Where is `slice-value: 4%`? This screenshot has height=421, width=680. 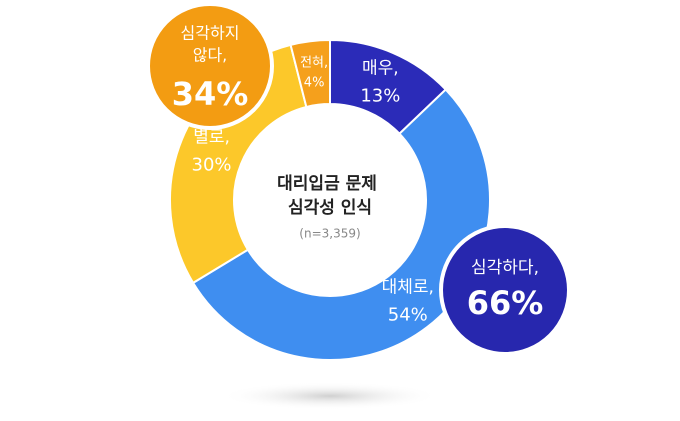
slice-value: 4% is located at coordinates (314, 82).